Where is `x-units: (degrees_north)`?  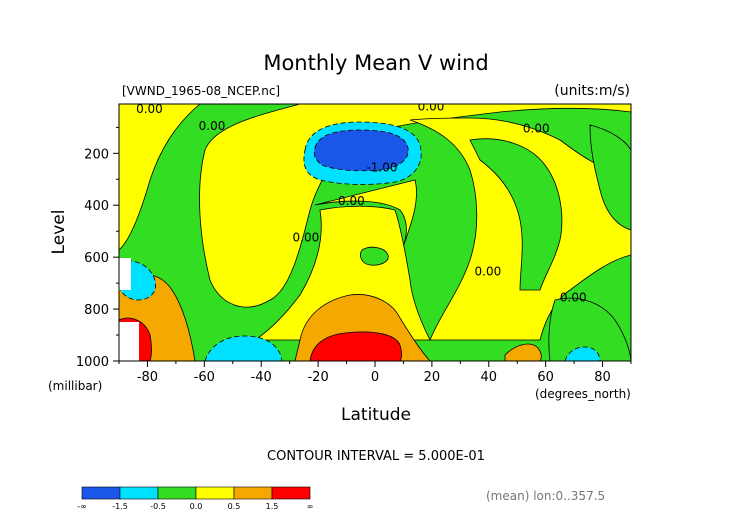
x-units: (degrees_north) is located at coordinates (583, 394).